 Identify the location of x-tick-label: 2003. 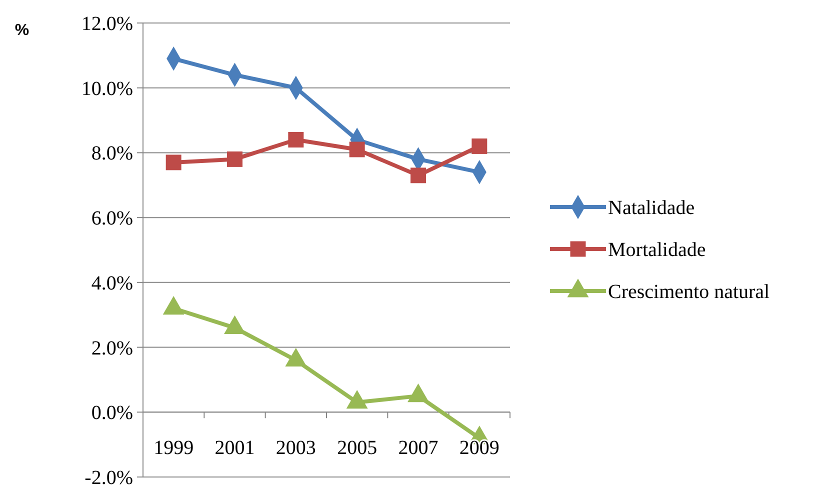
(296, 448).